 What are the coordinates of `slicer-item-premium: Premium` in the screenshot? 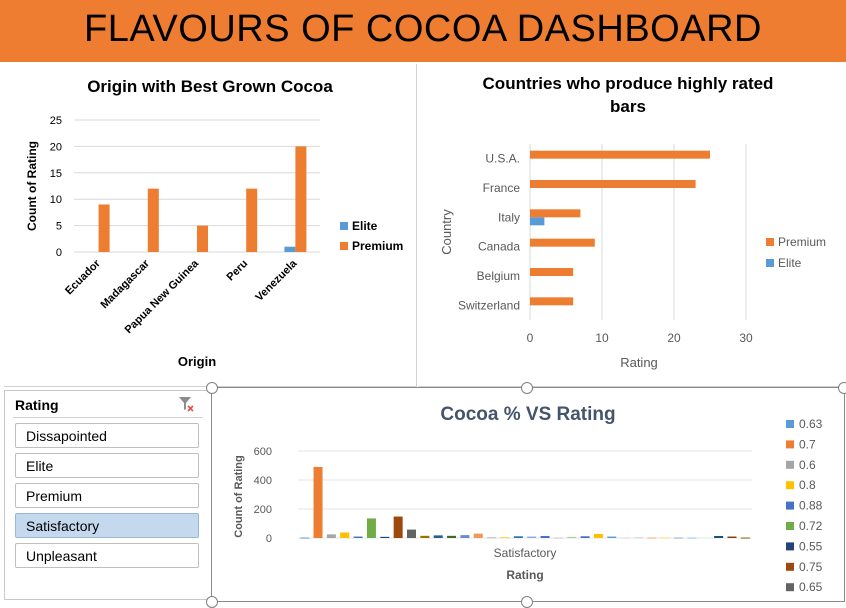 It's located at (107, 495).